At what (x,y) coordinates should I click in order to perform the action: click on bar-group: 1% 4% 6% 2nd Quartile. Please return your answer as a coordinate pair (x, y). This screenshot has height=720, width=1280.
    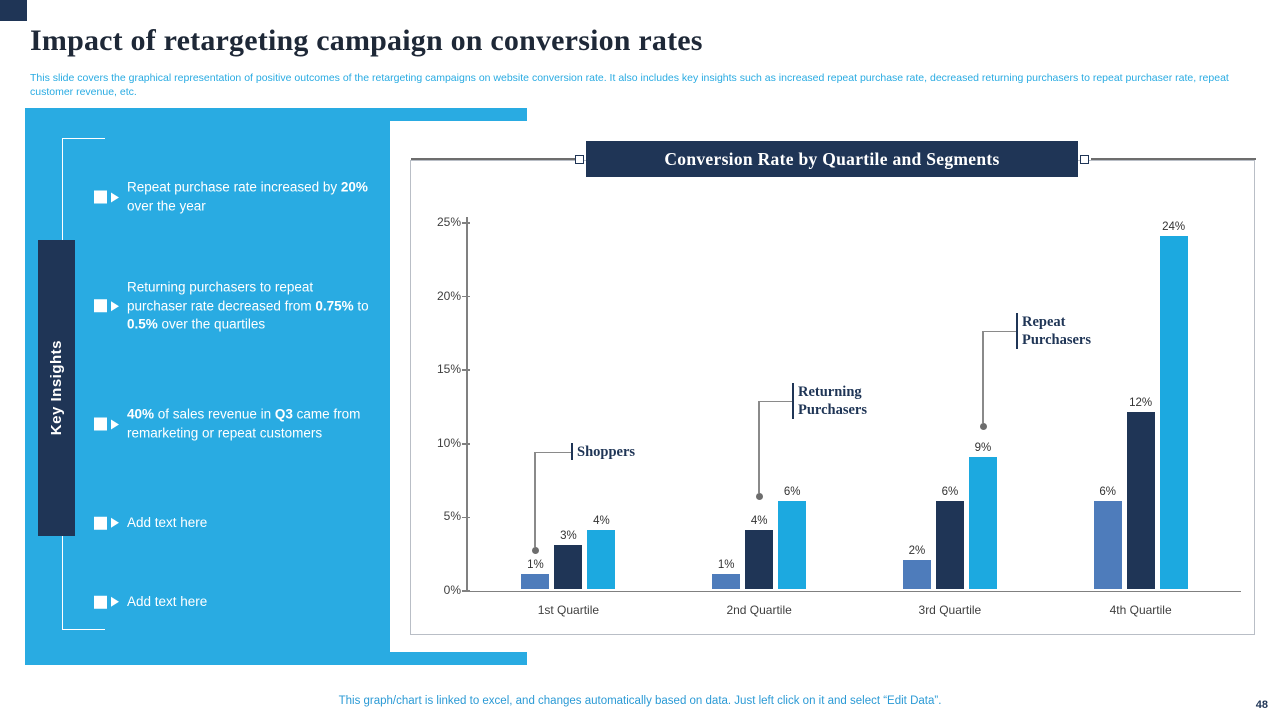
    Looking at the image, I should click on (759, 551).